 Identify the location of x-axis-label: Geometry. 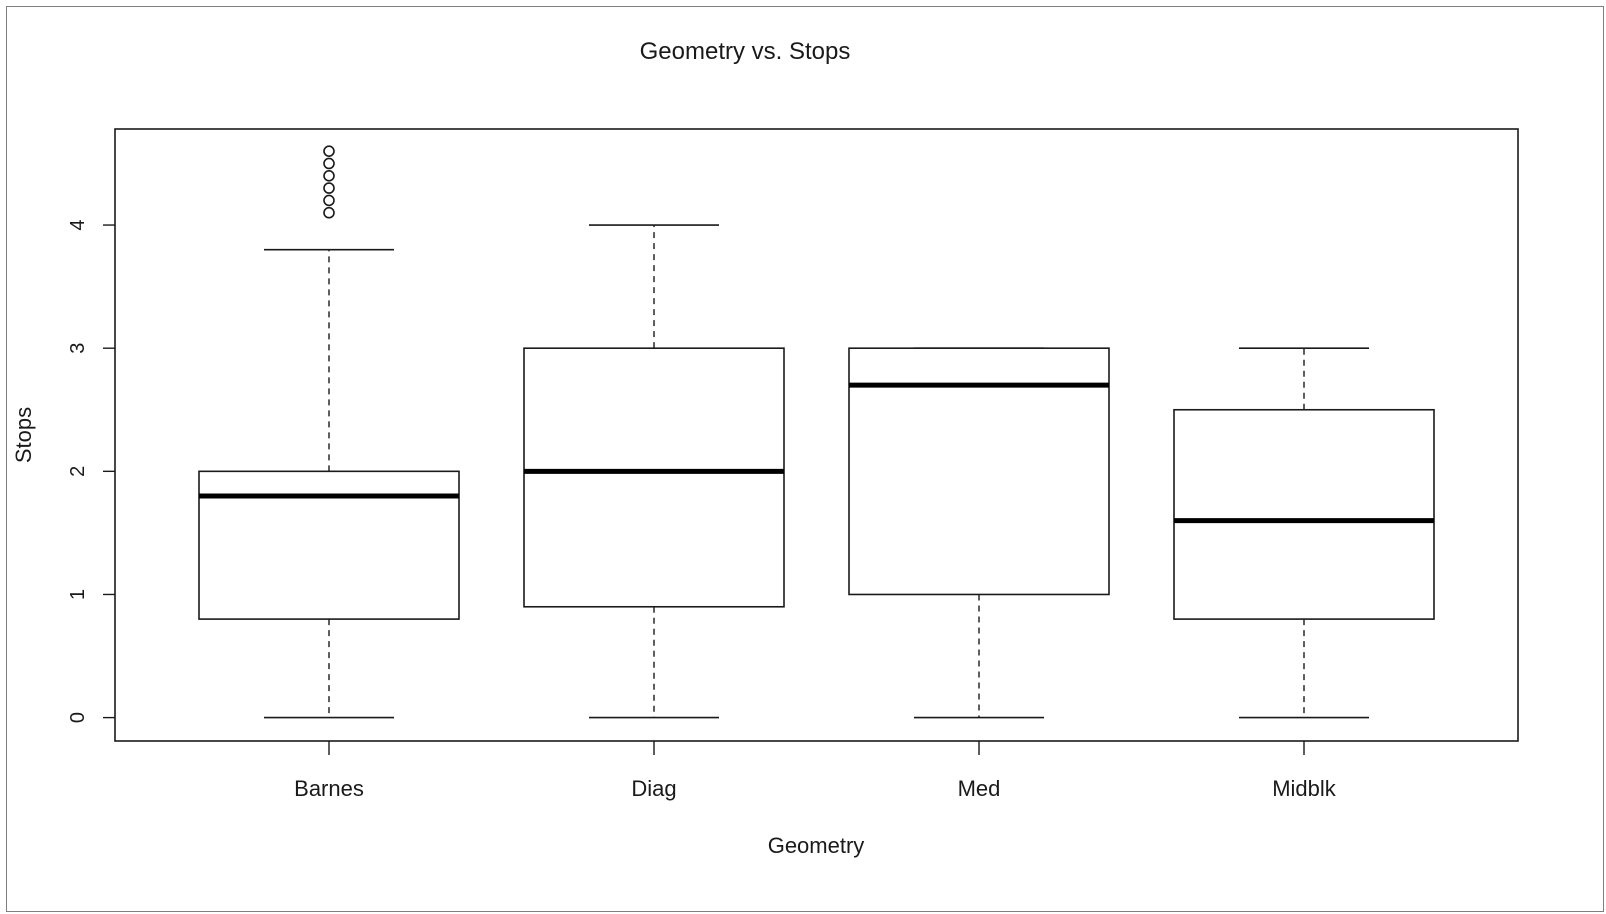
(816, 845).